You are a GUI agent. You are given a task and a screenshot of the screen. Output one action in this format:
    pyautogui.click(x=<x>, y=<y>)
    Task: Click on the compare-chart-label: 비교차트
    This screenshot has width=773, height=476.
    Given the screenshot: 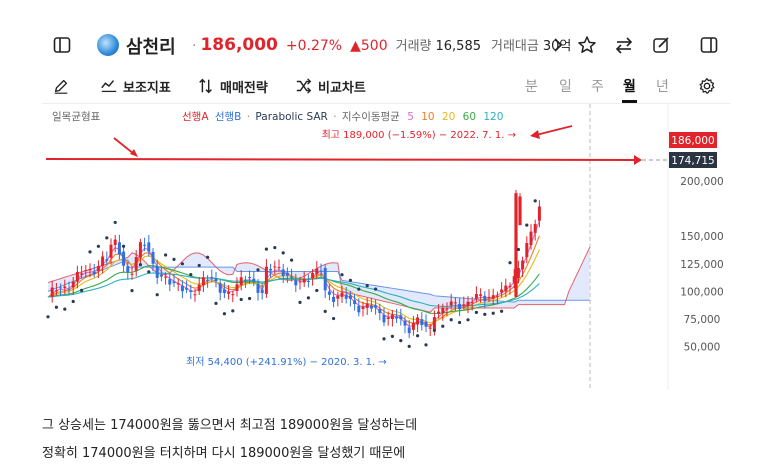 What is the action you would take?
    pyautogui.click(x=342, y=88)
    